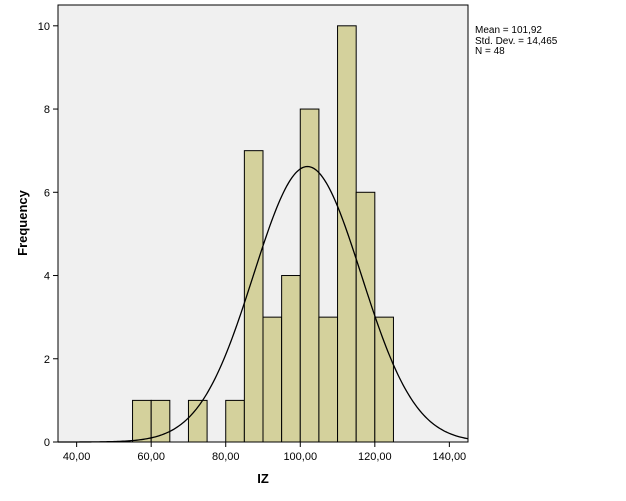 The image size is (626, 501). I want to click on x-axis: 40,00 60,00 80,00 100,00 120,00 140,00, so click(264, 452).